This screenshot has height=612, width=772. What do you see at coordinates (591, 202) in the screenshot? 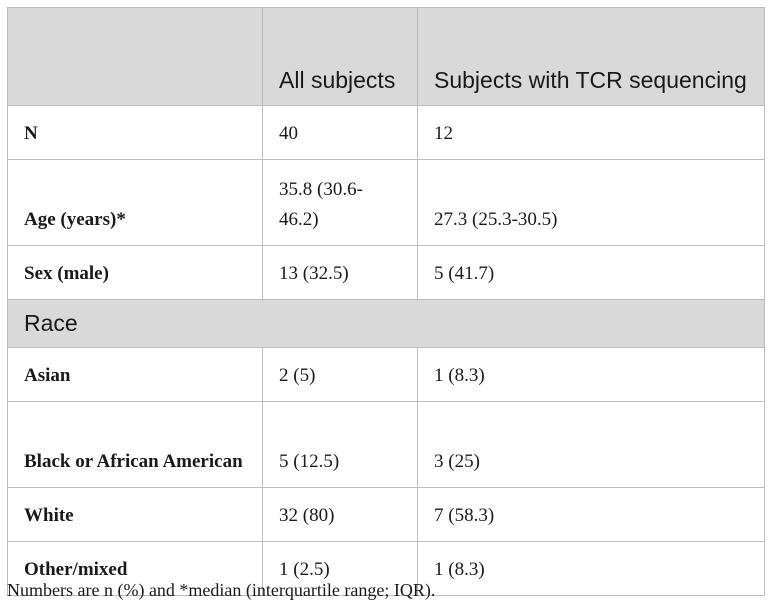
I see `cell-tcr: 27.3 (25.3-30.5)` at bounding box center [591, 202].